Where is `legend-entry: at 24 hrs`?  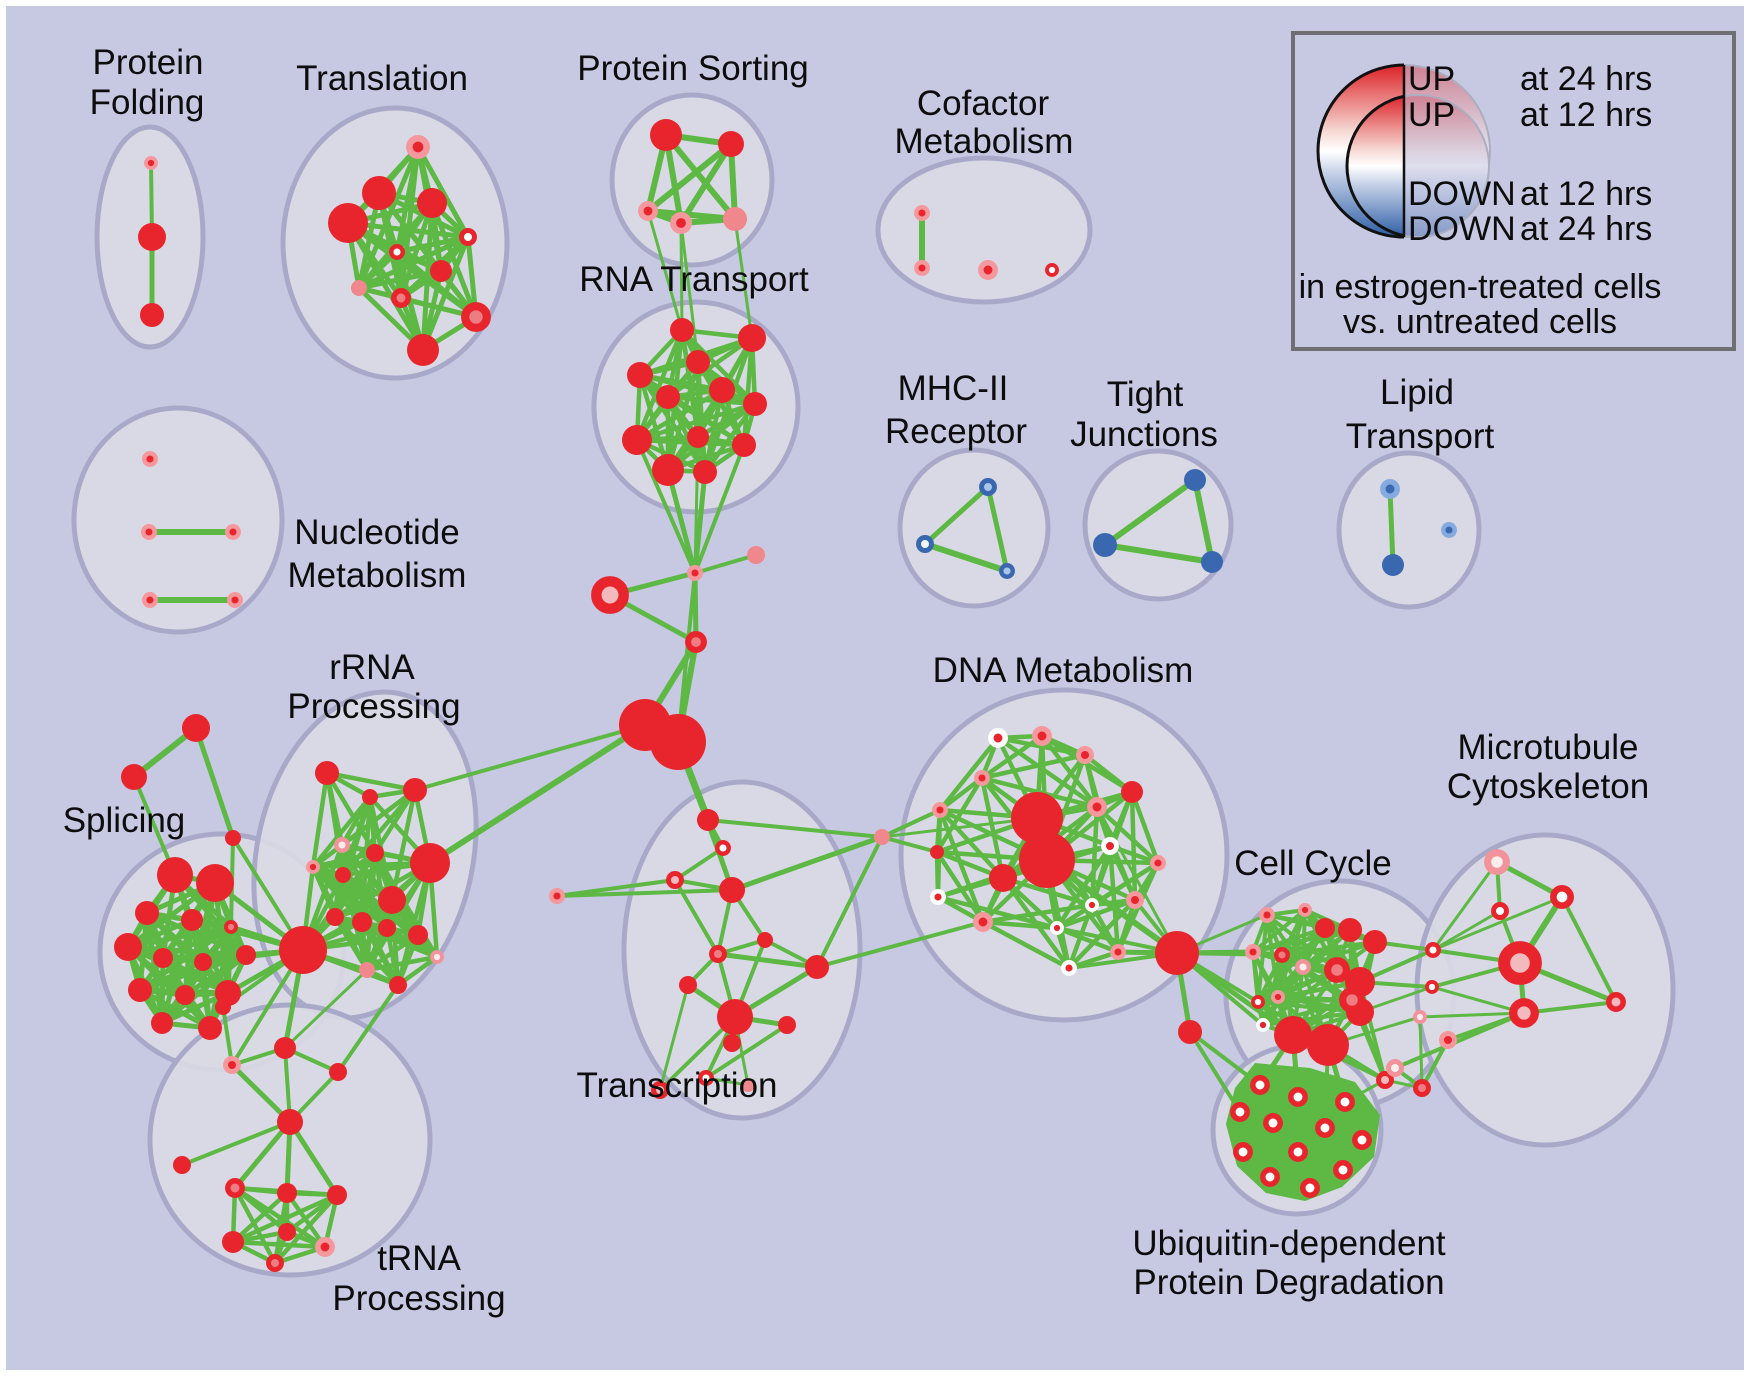
legend-entry: at 24 hrs is located at coordinates (1586, 79).